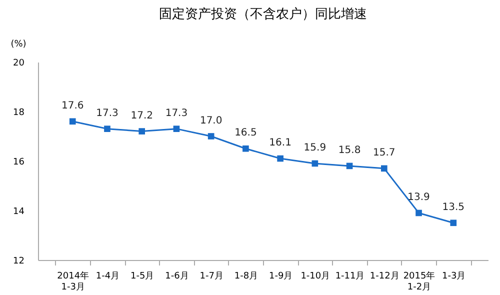  Describe the element at coordinates (19, 63) in the screenshot. I see `y-tick-label: 20` at that location.